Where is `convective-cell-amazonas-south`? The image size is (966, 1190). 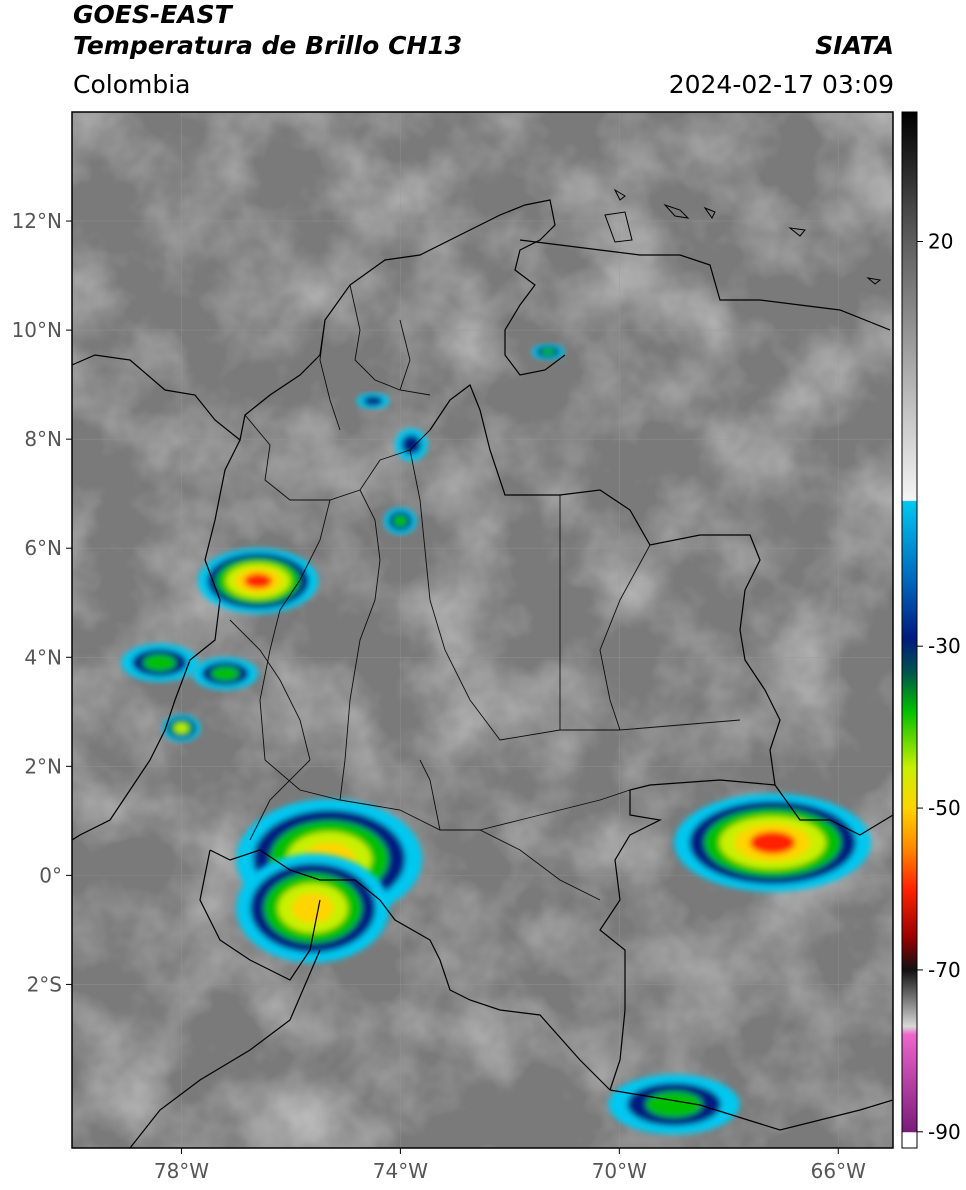 convective-cell-amazonas-south is located at coordinates (674, 1104).